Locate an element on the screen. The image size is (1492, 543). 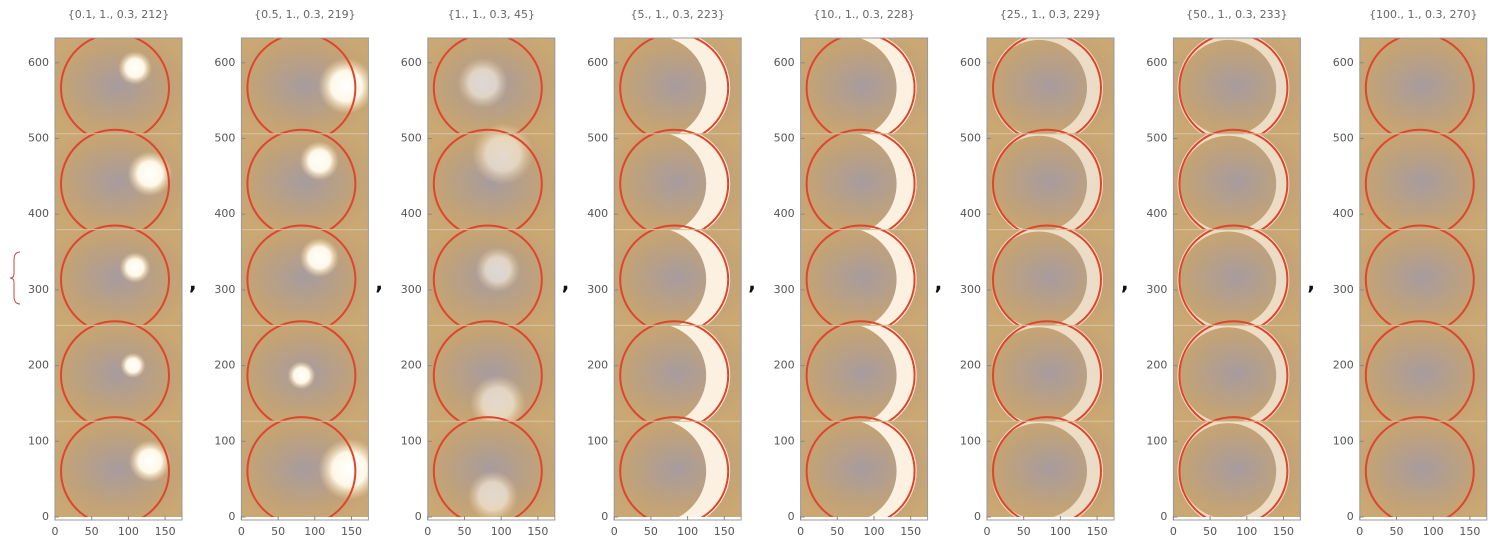
brace is located at coordinates (15, 278).